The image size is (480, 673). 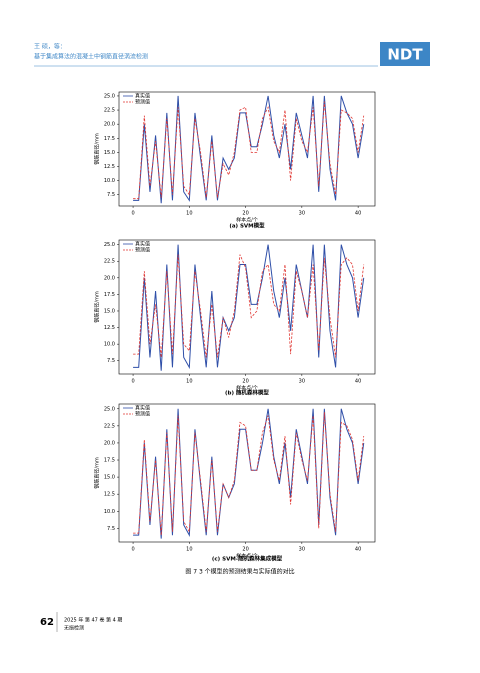 I want to click on chart-caption: (a) SVM模型, so click(x=247, y=226).